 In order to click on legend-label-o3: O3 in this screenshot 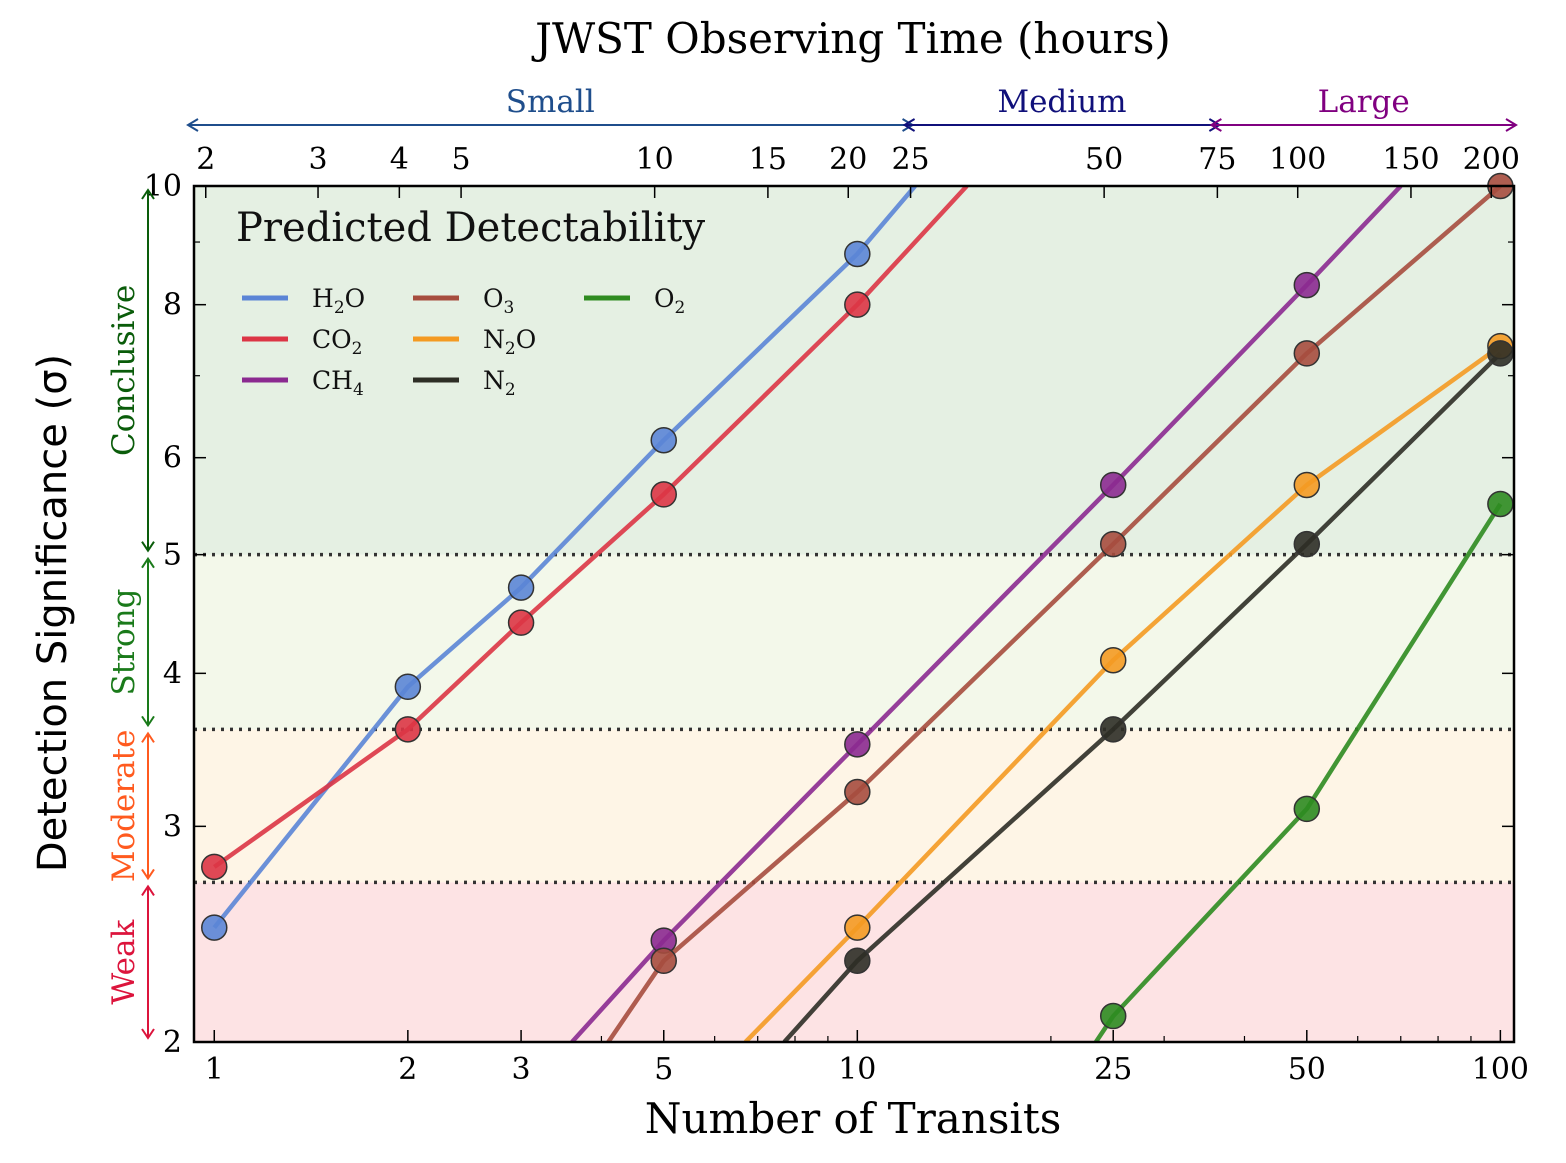, I will do `click(498, 301)`.